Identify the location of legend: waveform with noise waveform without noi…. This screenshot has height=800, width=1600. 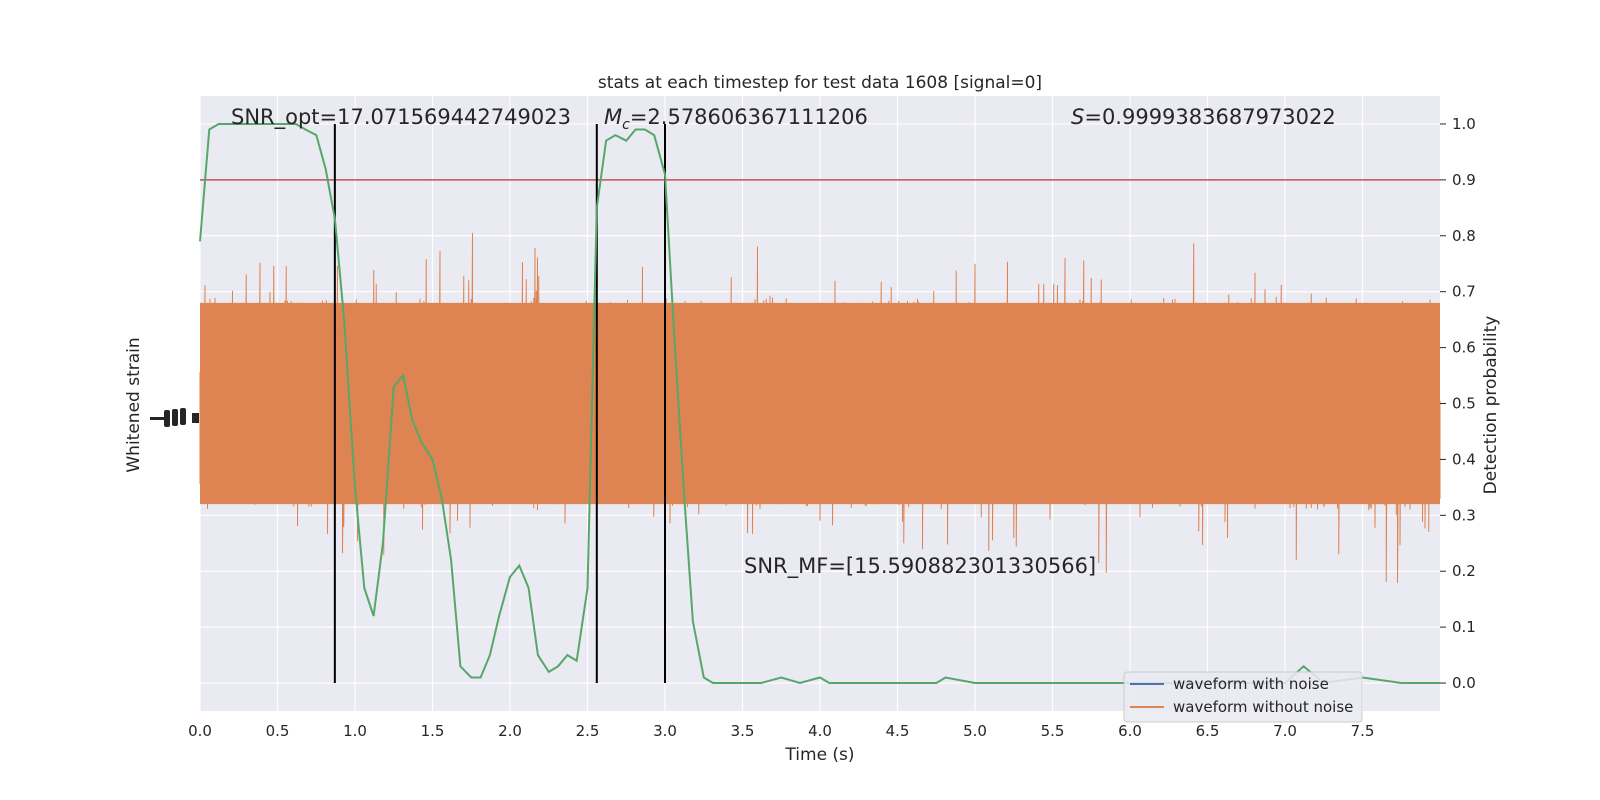
(1243, 697).